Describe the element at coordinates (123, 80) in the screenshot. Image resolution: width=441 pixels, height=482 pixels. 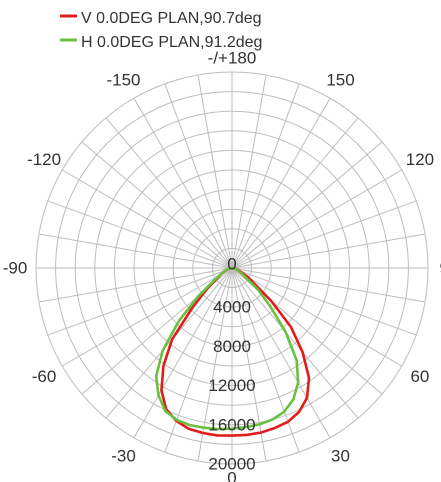
I see `angle-label: -150` at that location.